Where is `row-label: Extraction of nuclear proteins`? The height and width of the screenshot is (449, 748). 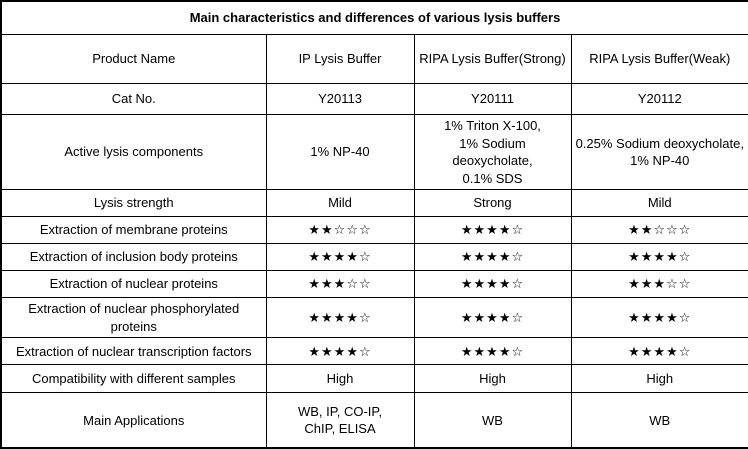
row-label: Extraction of nuclear proteins is located at coordinates (133, 284).